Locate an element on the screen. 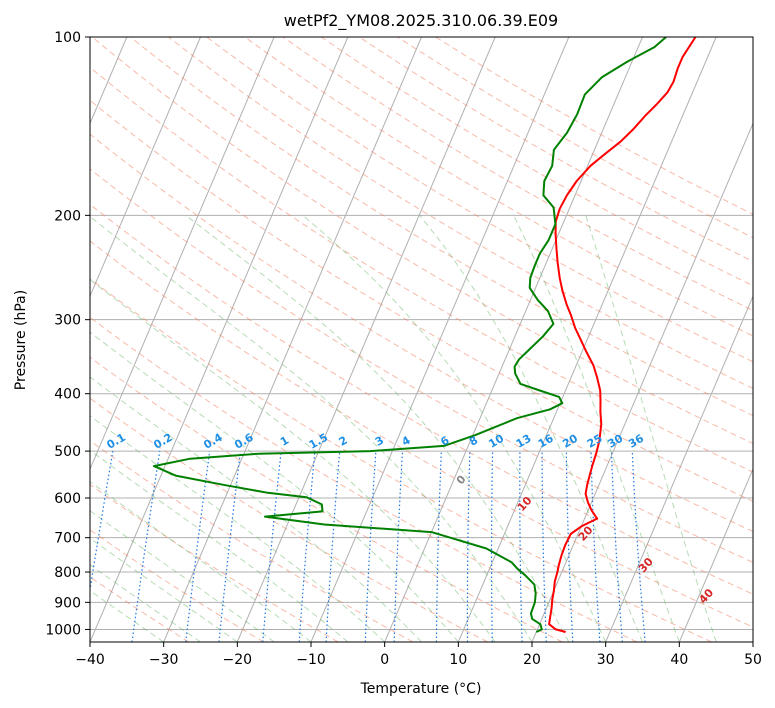  y-tick-label: 700 is located at coordinates (67, 539).